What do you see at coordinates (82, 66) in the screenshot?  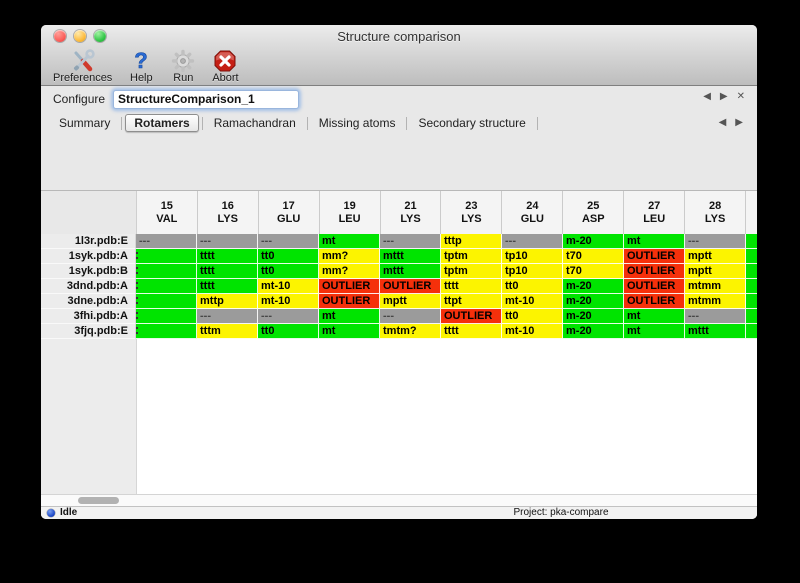 I see `toolbar-button-preferences: Preferences` at bounding box center [82, 66].